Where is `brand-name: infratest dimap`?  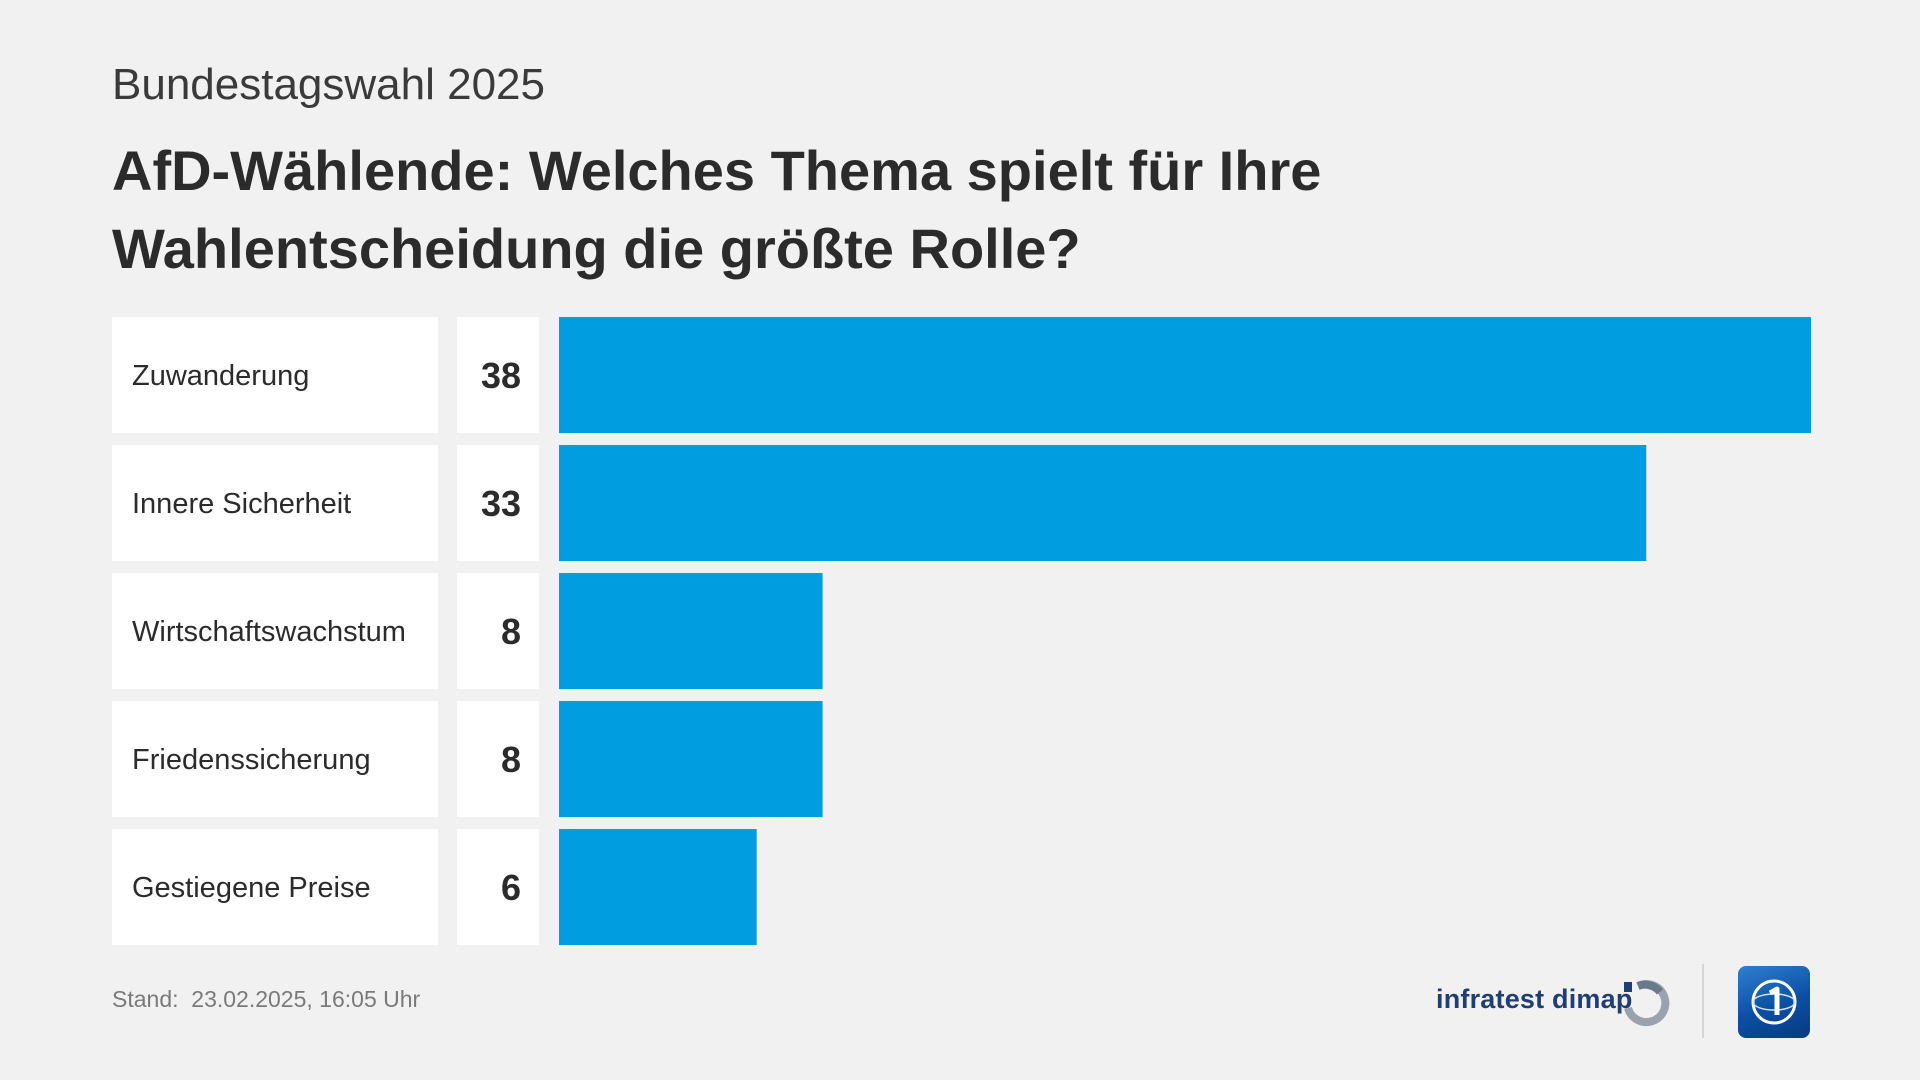
brand-name: infratest dimap is located at coordinates (1534, 999).